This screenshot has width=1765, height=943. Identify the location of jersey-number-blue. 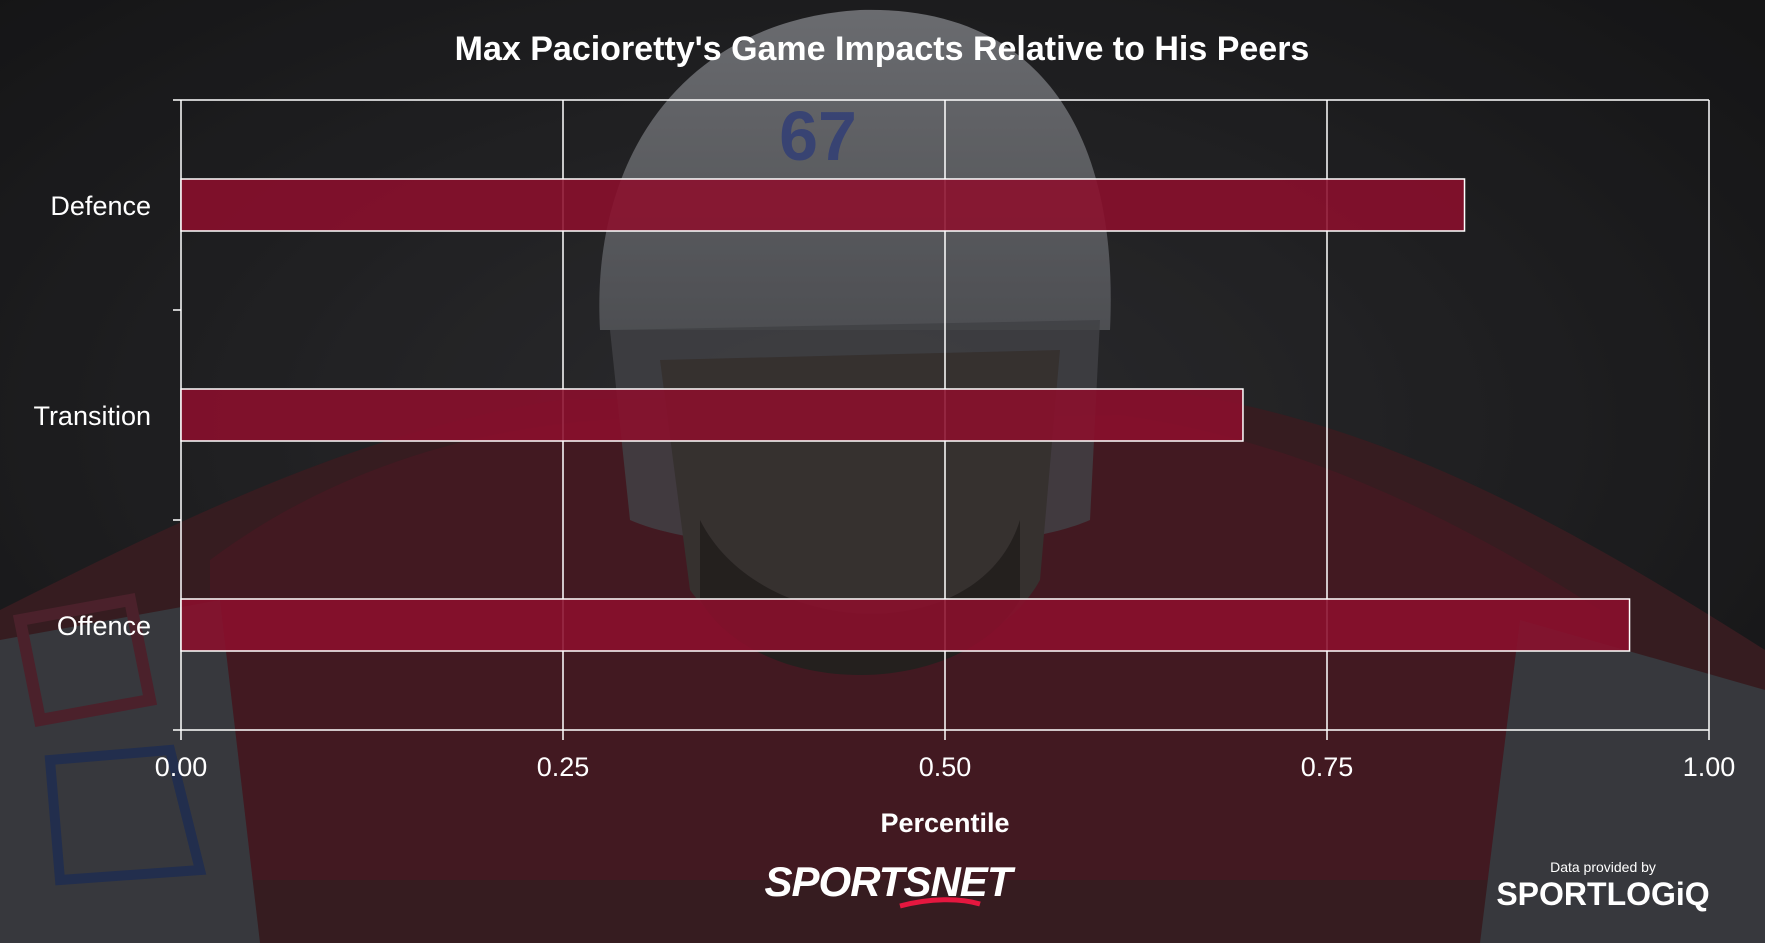
(125, 815).